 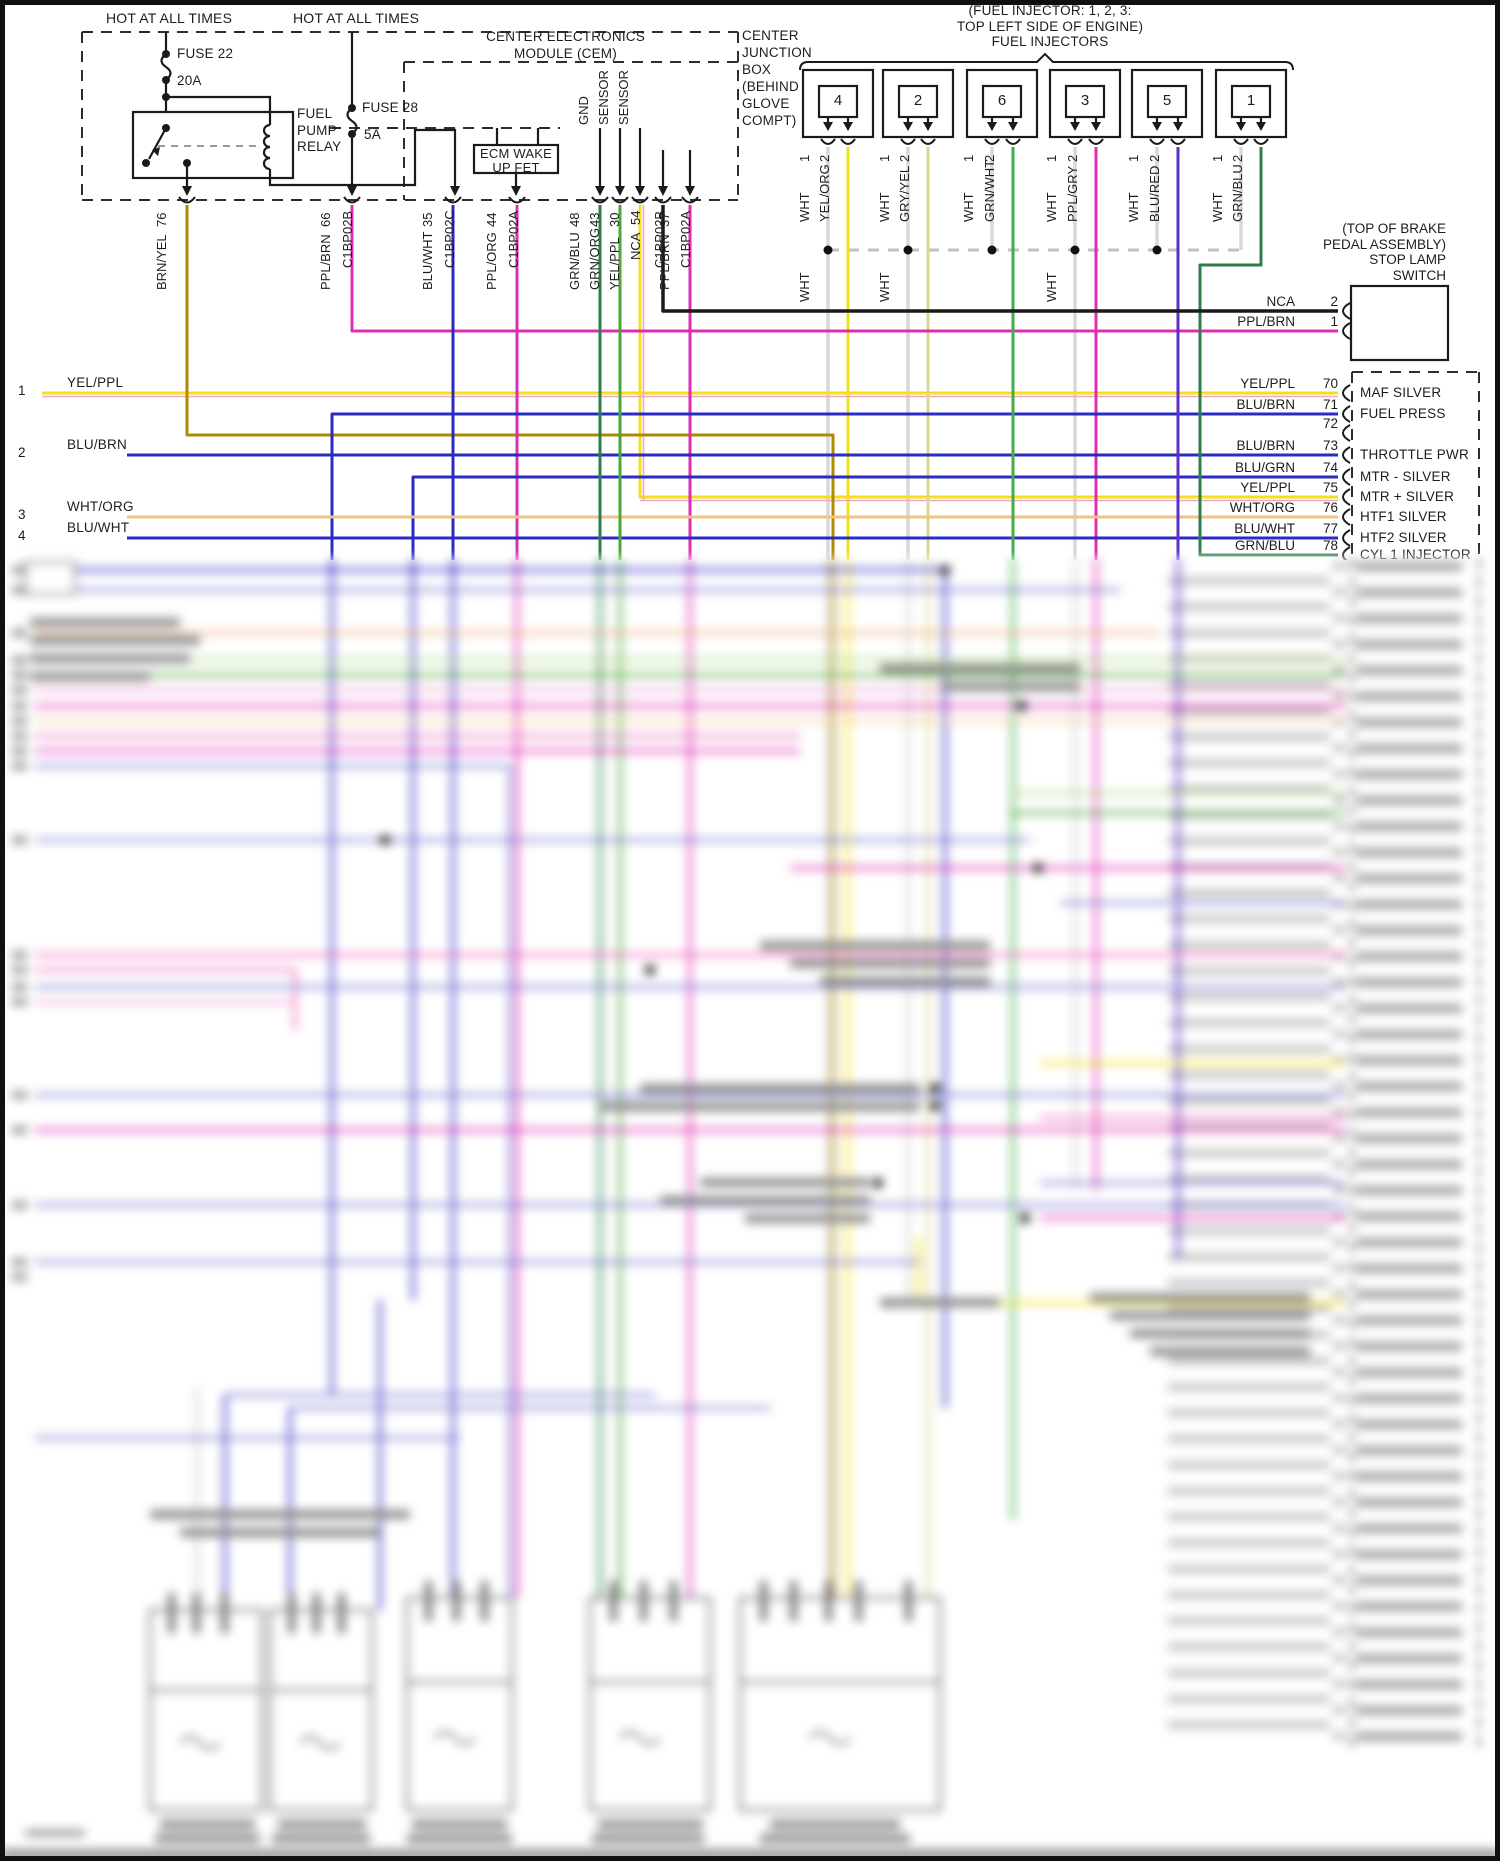 I want to click on injector-wire: BLU/RED, so click(x=1154, y=193).